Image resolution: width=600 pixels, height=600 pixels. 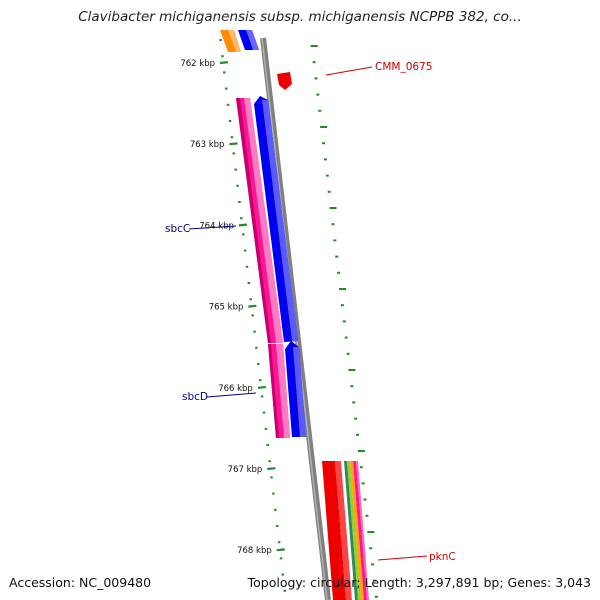 I want to click on ruler-tick-label: 763 kbp, so click(x=207, y=145).